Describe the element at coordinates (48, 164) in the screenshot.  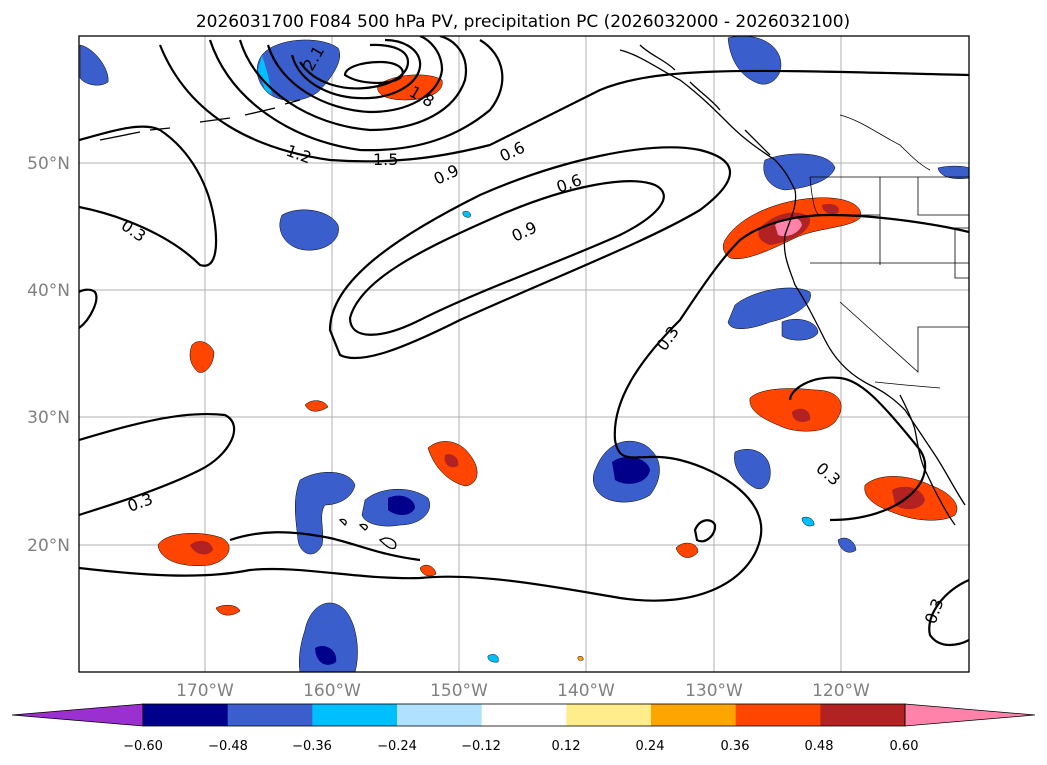
I see `lat-label: 50°N` at that location.